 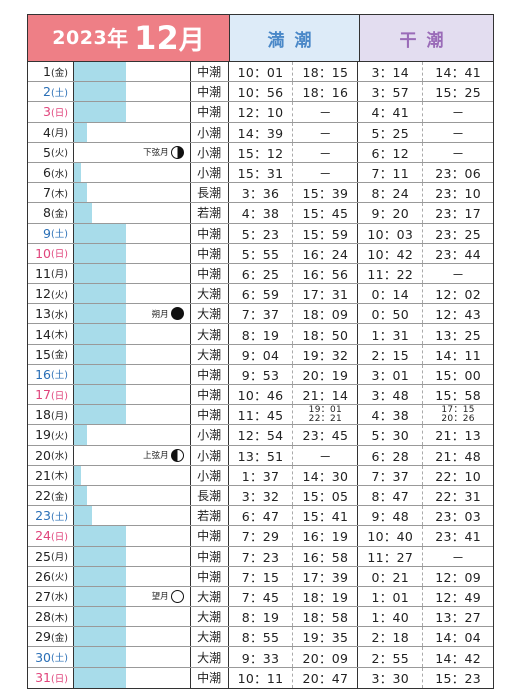 What do you see at coordinates (391, 556) in the screenshot?
I see `low-tide-1: 11：27` at bounding box center [391, 556].